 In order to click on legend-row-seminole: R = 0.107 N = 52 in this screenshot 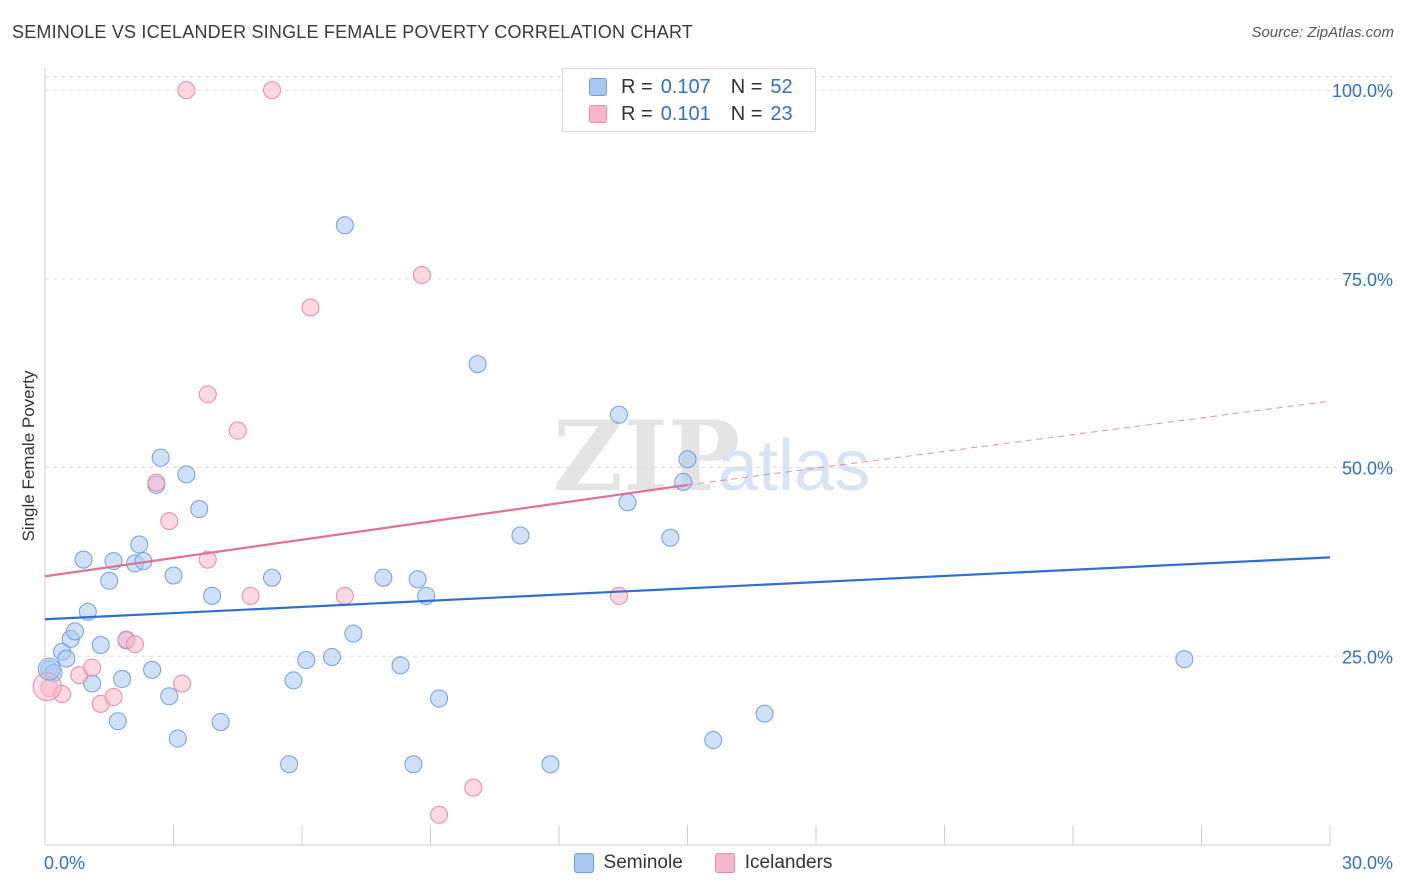, I will do `click(691, 87)`.